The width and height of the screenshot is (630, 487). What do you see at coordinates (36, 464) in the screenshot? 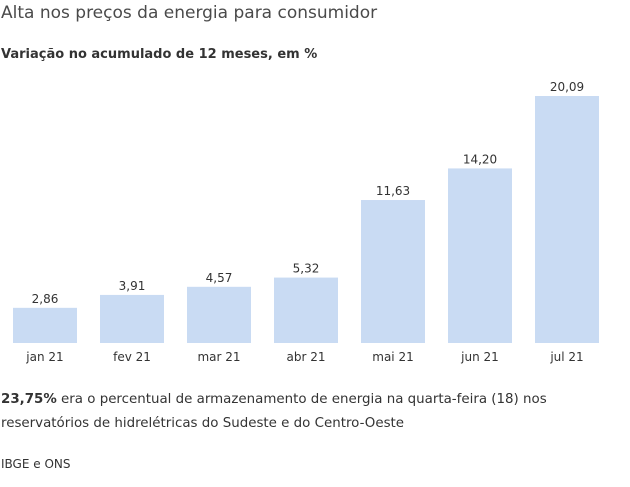
I see `chart-source: IBGE e ONS` at bounding box center [36, 464].